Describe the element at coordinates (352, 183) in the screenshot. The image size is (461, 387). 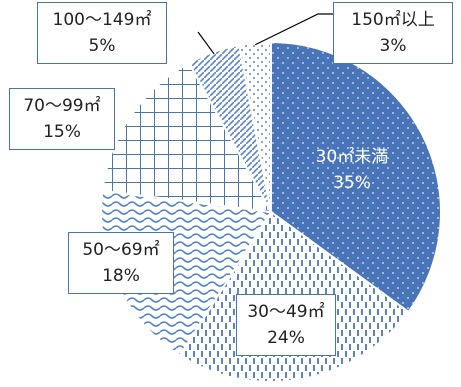
I see `value-label: 35%` at that location.